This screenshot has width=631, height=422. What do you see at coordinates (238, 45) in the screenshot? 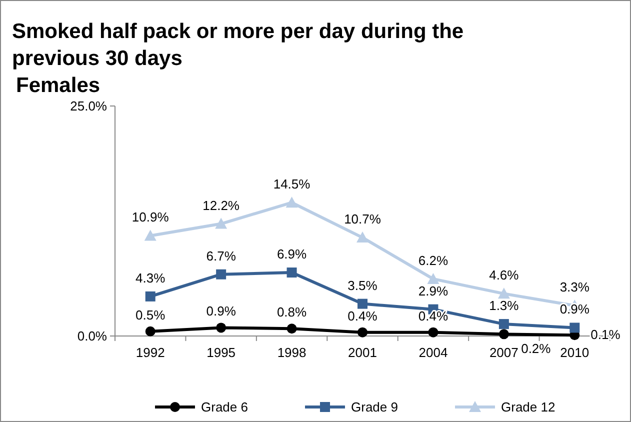
I see `chart-title: Smoked half pack or more per day during the previous 30 days` at bounding box center [238, 45].